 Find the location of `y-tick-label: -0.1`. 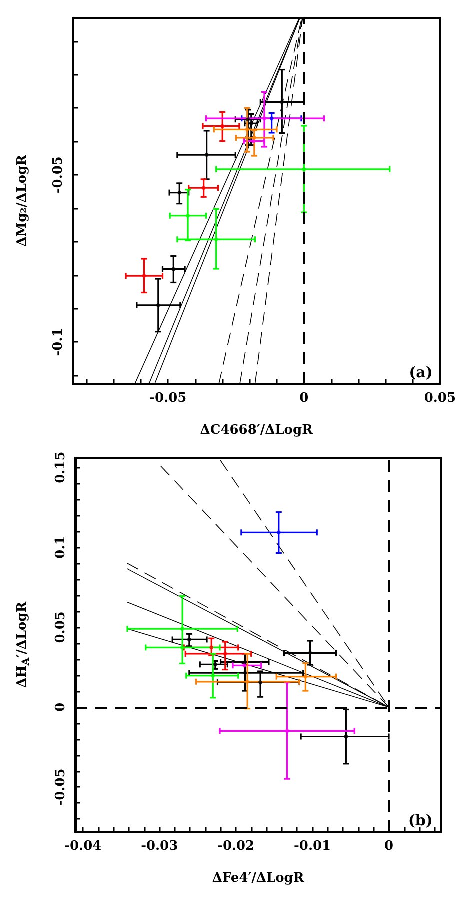

y-tick-label: -0.1 is located at coordinates (58, 342).